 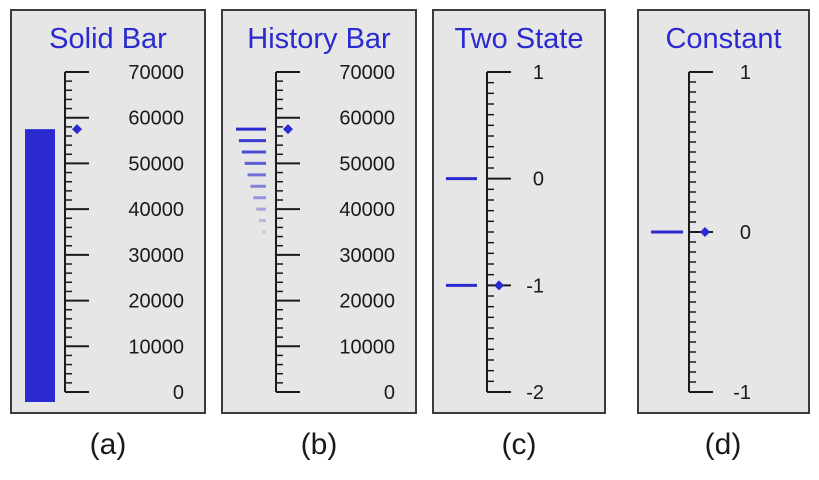 I want to click on panel-title: Two State, so click(x=519, y=39).